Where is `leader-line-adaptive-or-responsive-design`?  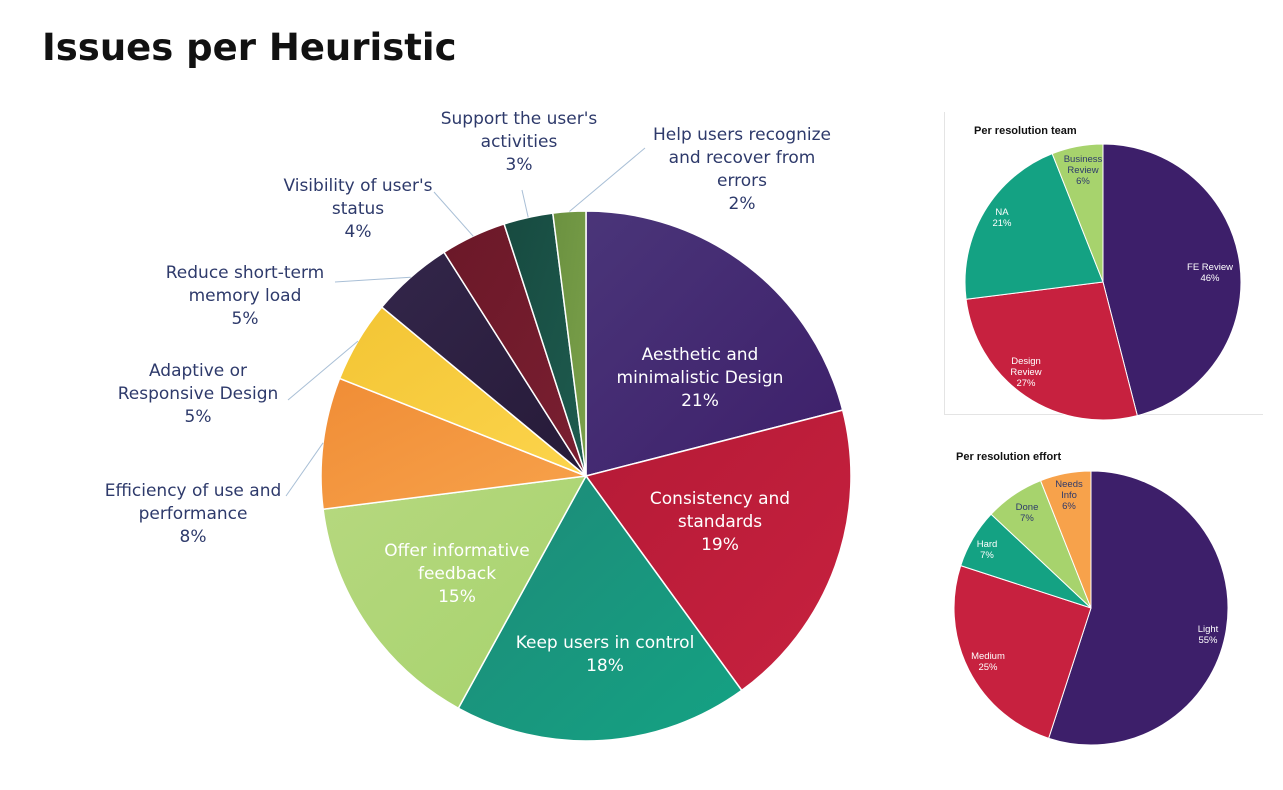
leader-line-adaptive-or-responsive-design is located at coordinates (323, 370).